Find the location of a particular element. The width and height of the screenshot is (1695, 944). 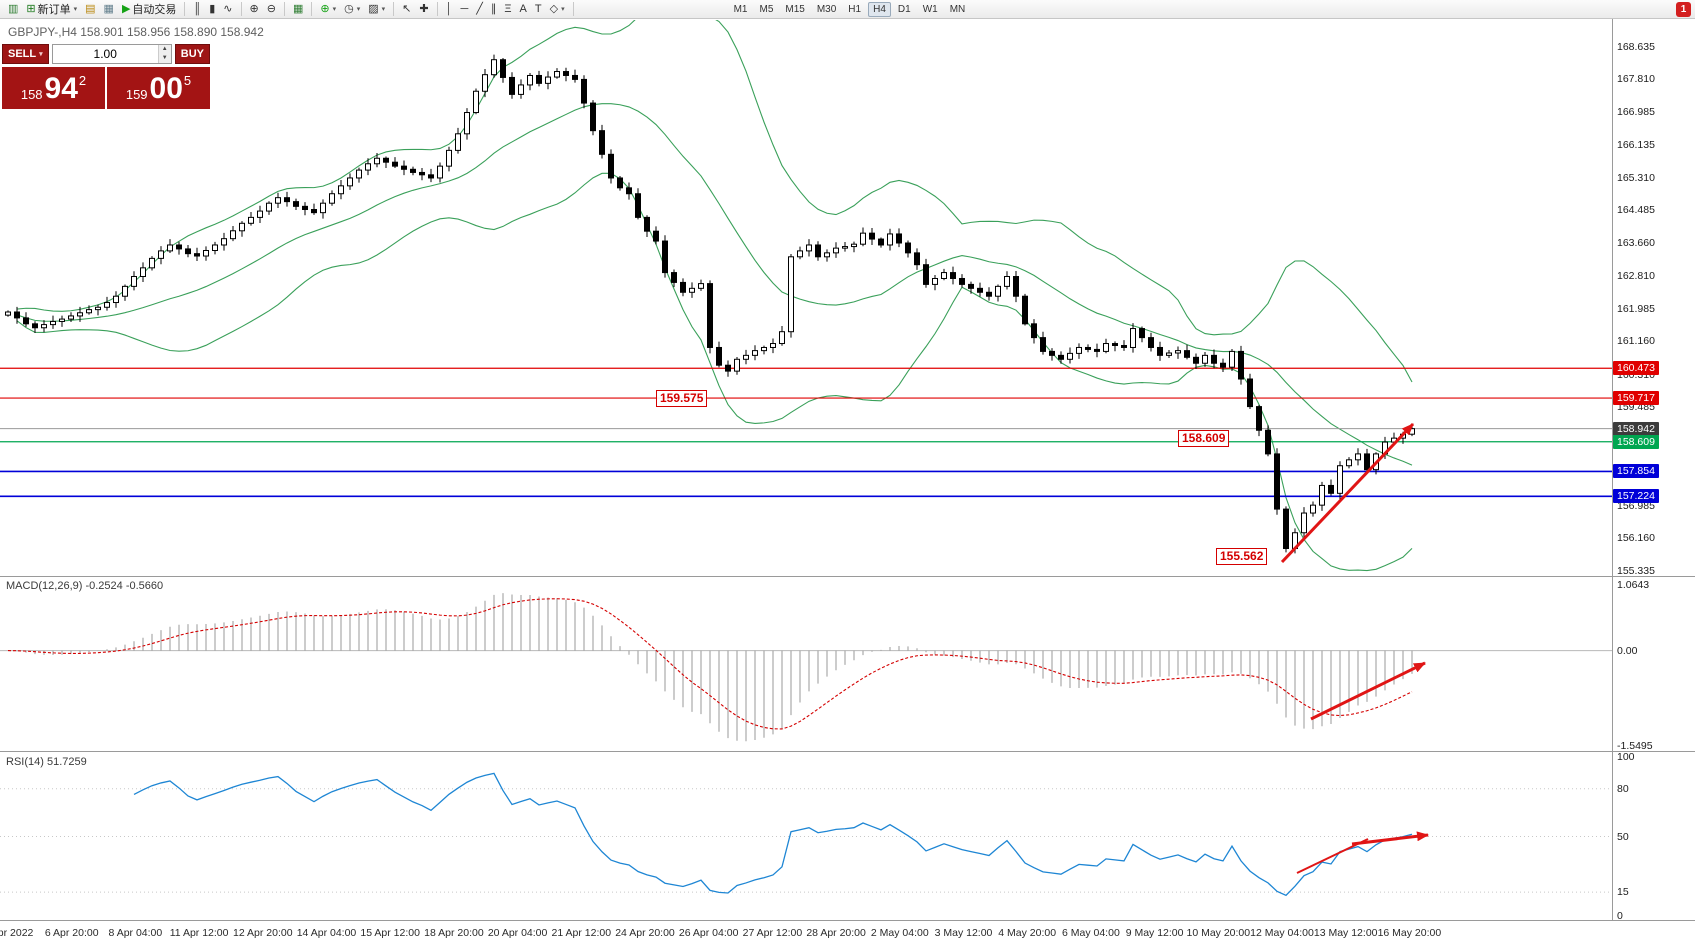

trend-arrows is located at coordinates (1354, 648).